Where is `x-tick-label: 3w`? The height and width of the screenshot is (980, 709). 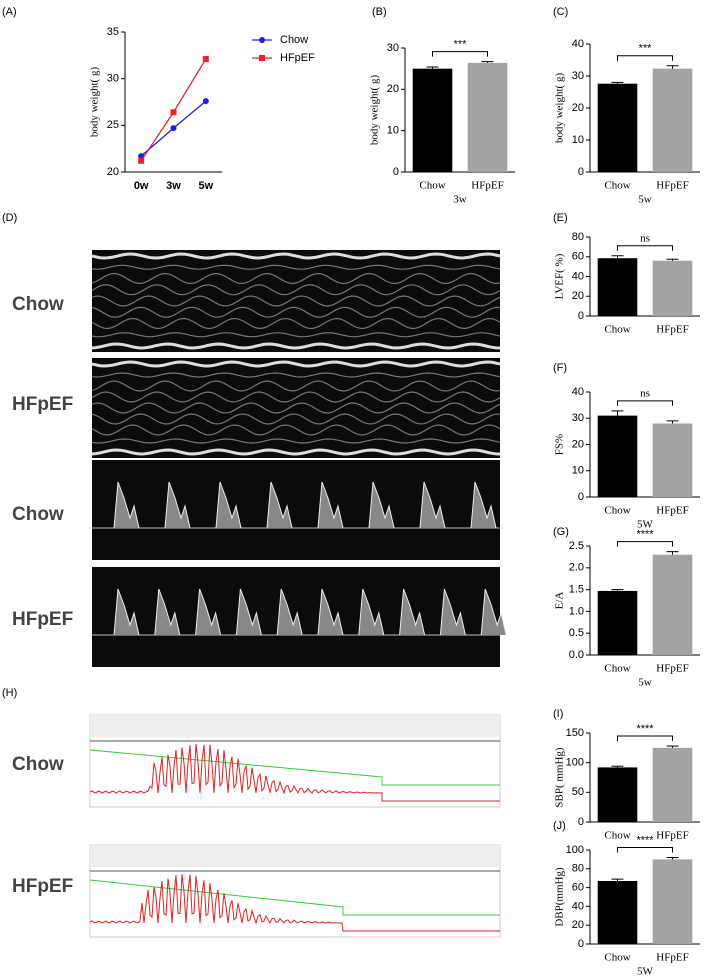
x-tick-label: 3w is located at coordinates (173, 186).